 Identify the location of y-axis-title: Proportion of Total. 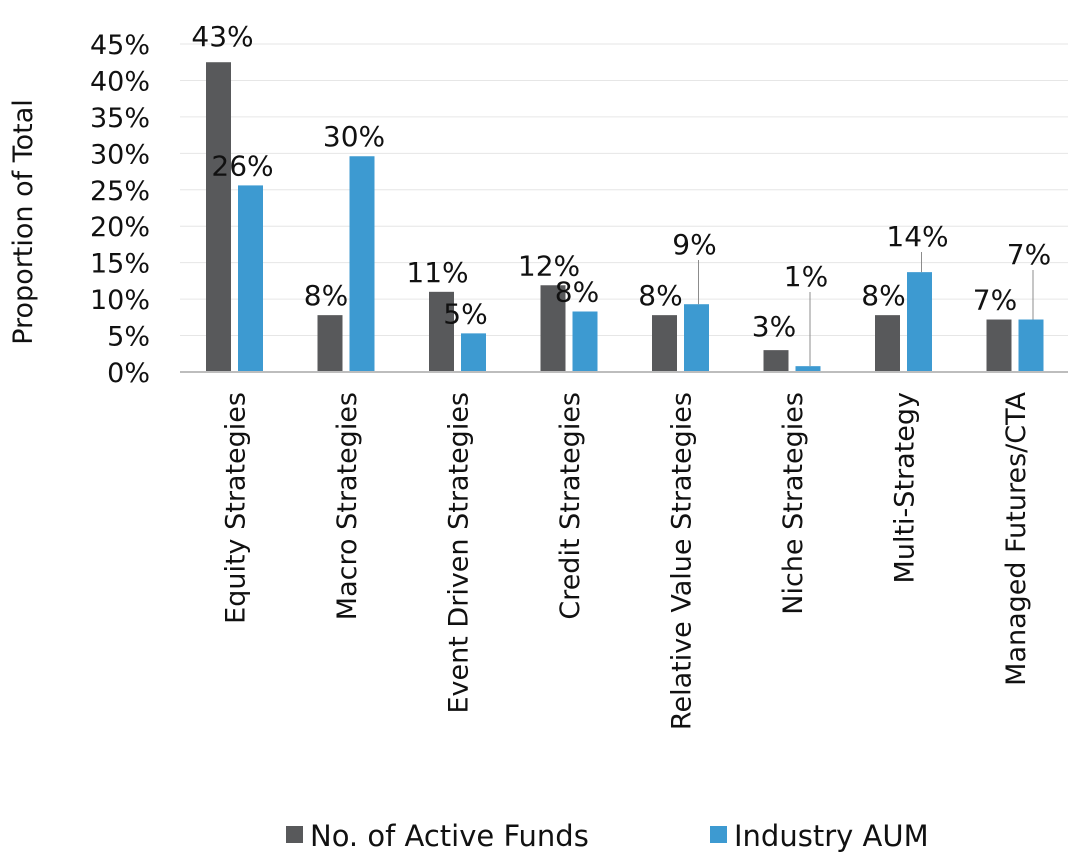
(23, 222).